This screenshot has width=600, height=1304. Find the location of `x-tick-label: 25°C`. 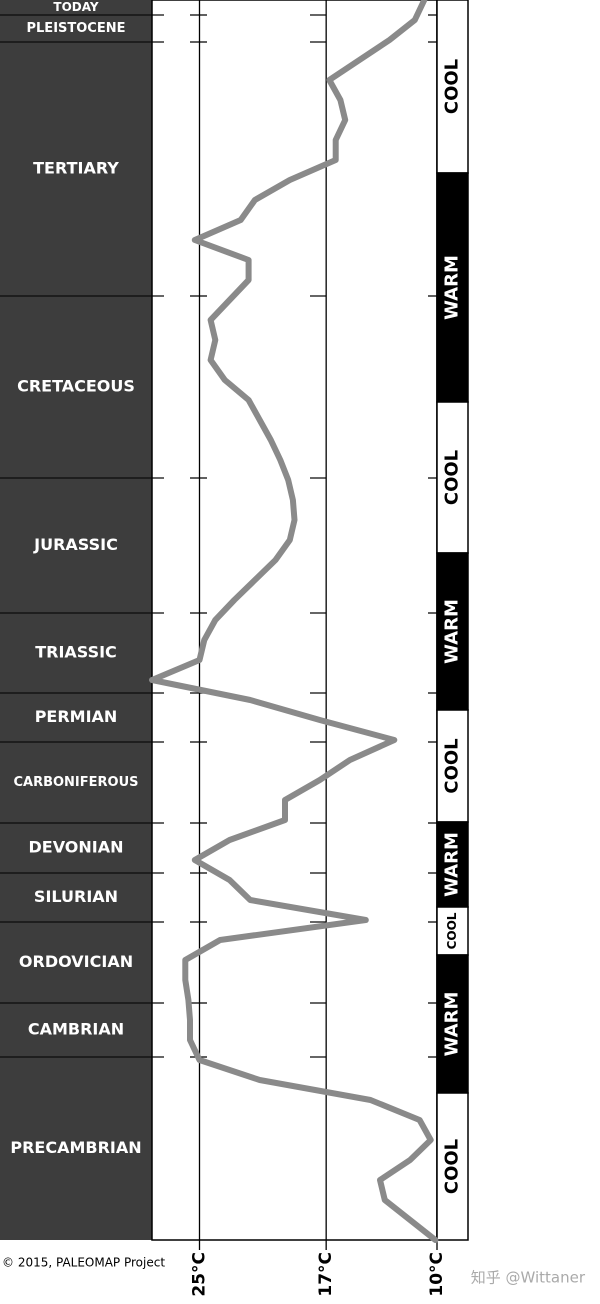

x-tick-label: 25°C is located at coordinates (200, 1274).